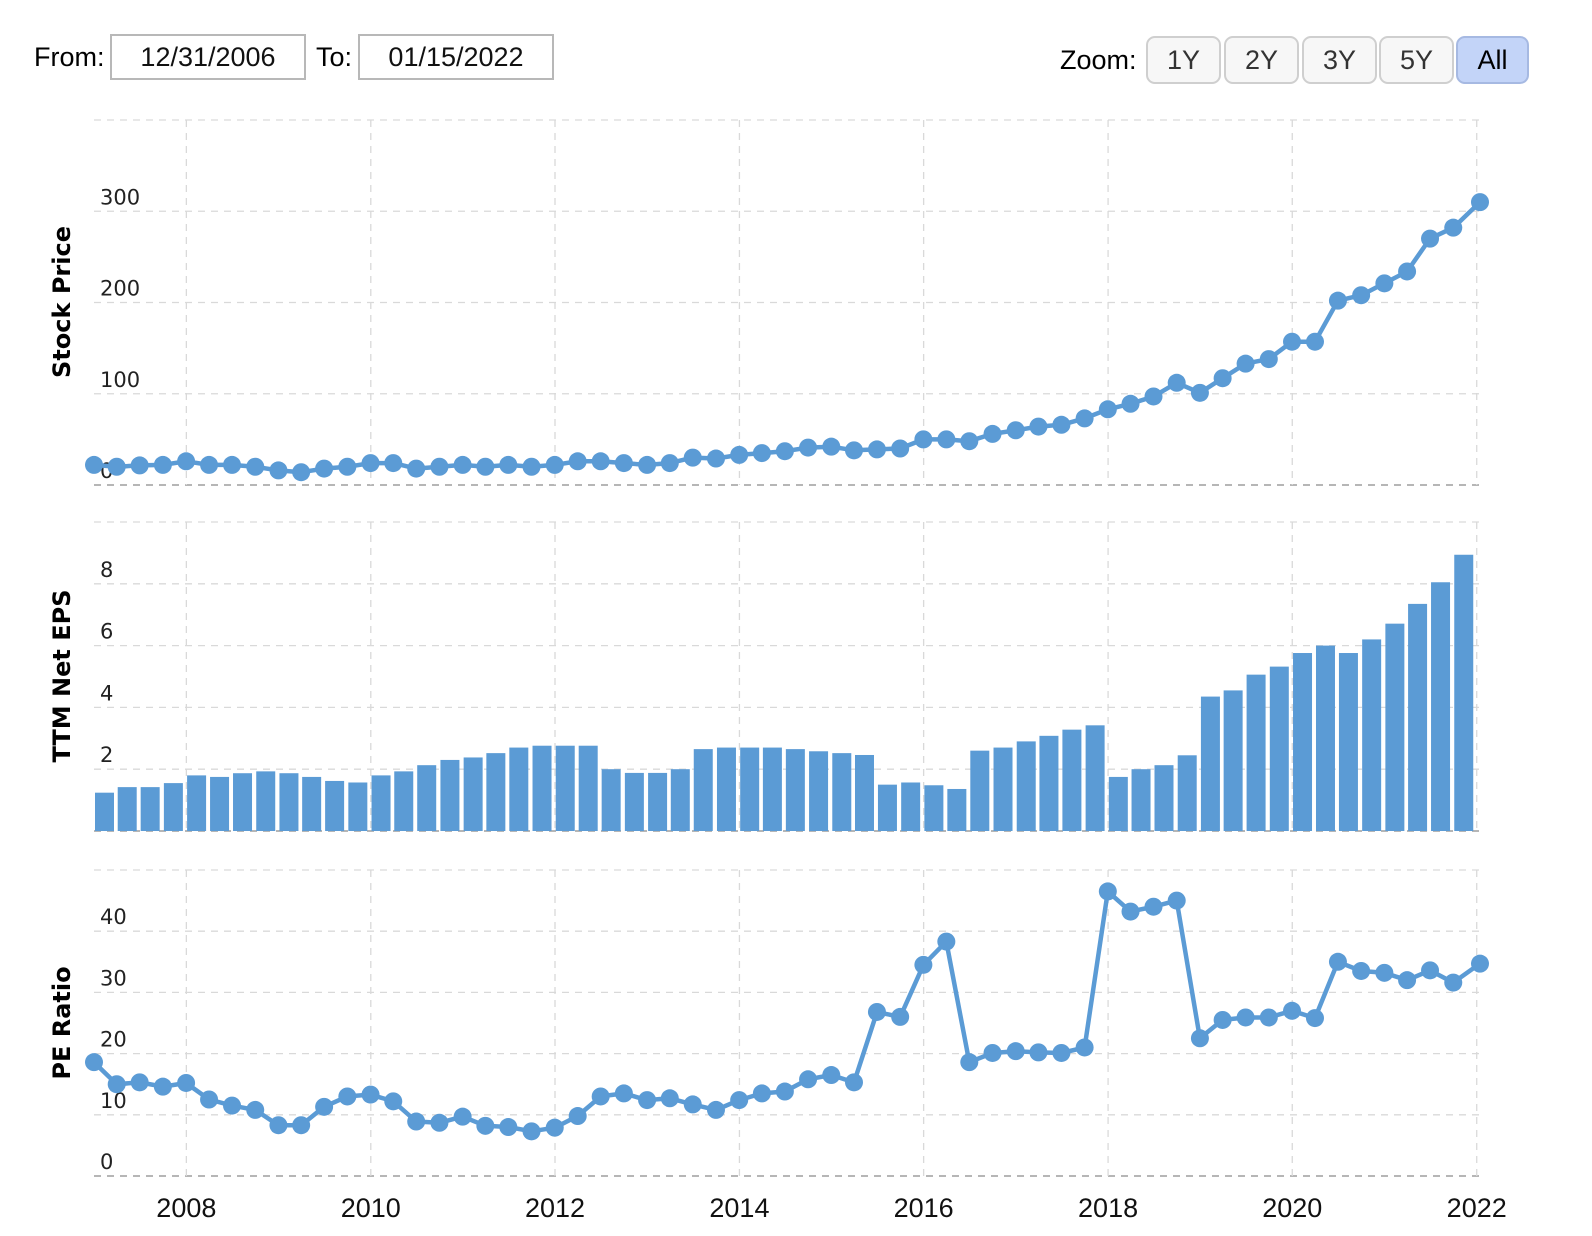 The image size is (1592, 1236). What do you see at coordinates (1339, 60) in the screenshot?
I see `zoom-3y-button: 3Y` at bounding box center [1339, 60].